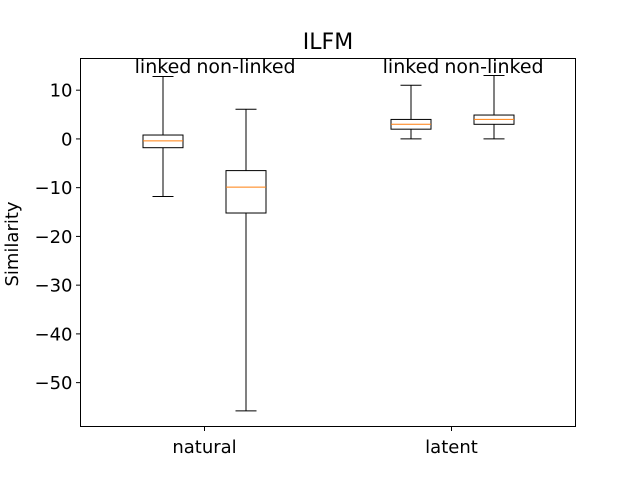 Image resolution: width=640 pixels, height=480 pixels. What do you see at coordinates (328, 42) in the screenshot?
I see `chart-title: ILFM` at bounding box center [328, 42].